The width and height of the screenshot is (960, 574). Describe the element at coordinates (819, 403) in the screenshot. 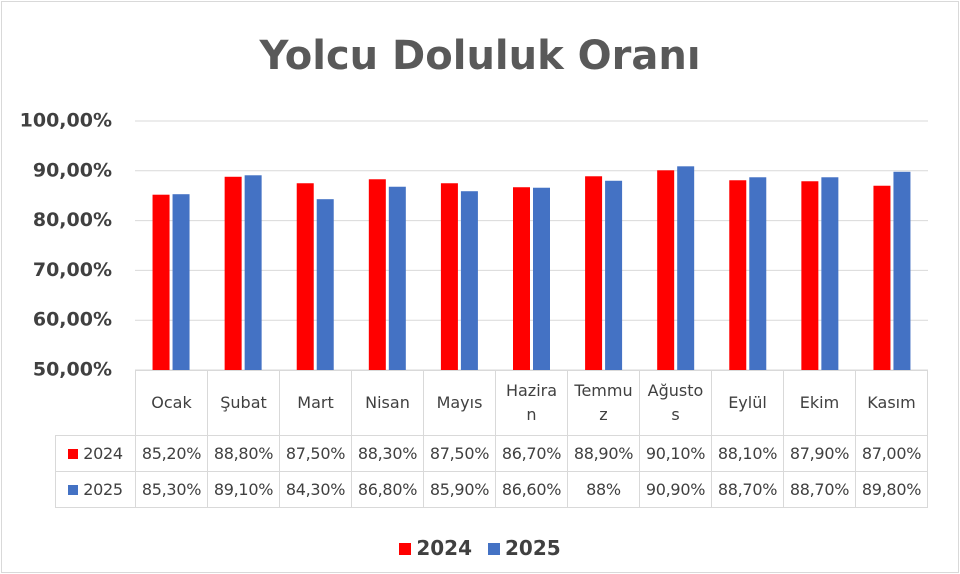

I see `category-label: Ekim` at that location.